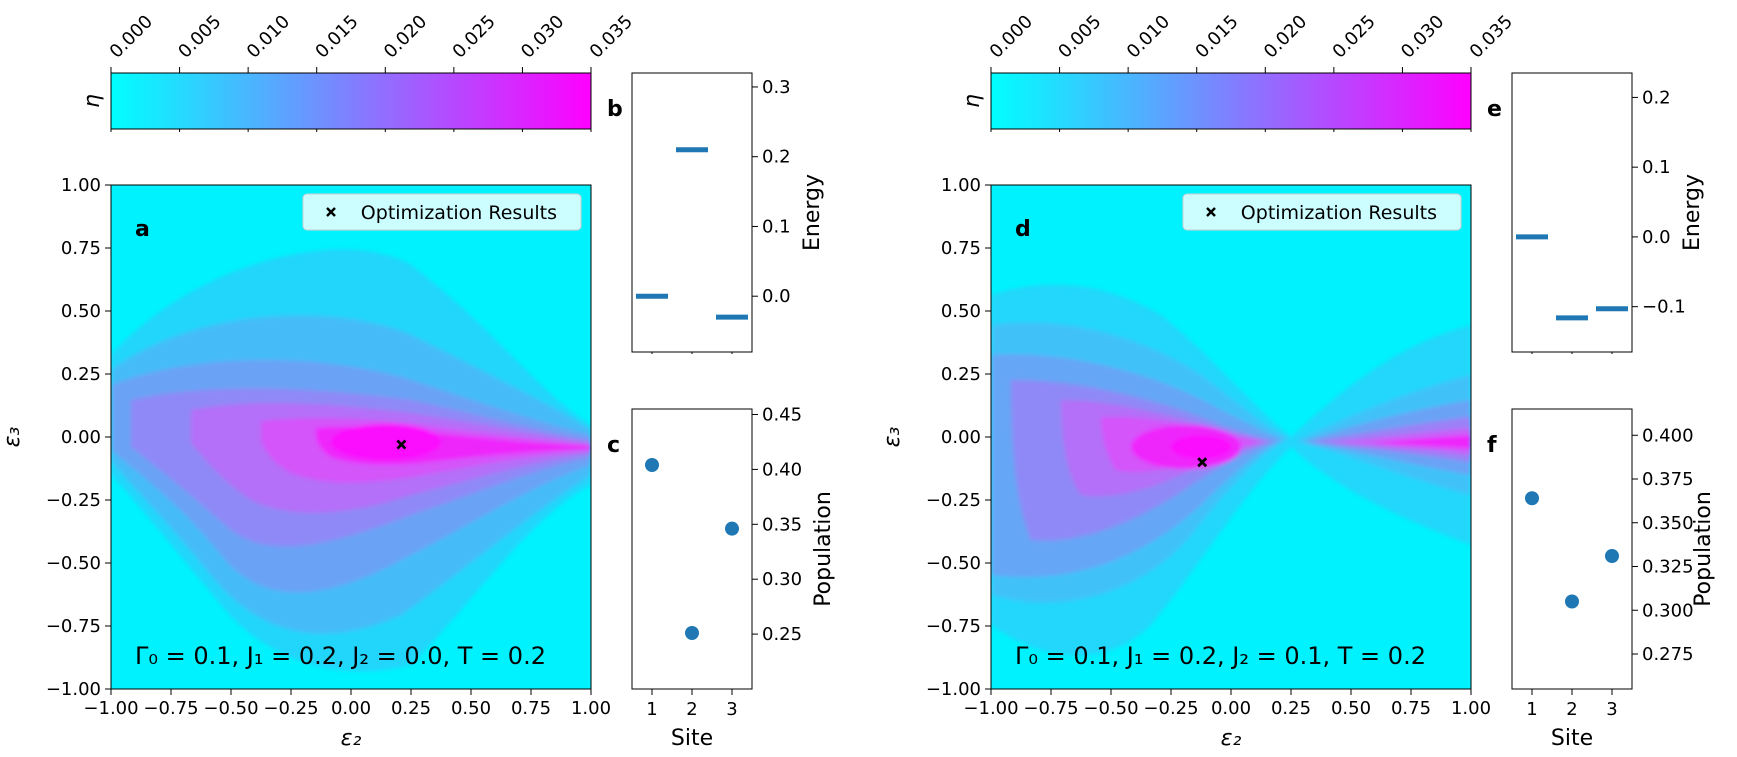 Image resolution: width=1737 pixels, height=757 pixels. I want to click on y-tick-label-a: −0.25, so click(73, 500).